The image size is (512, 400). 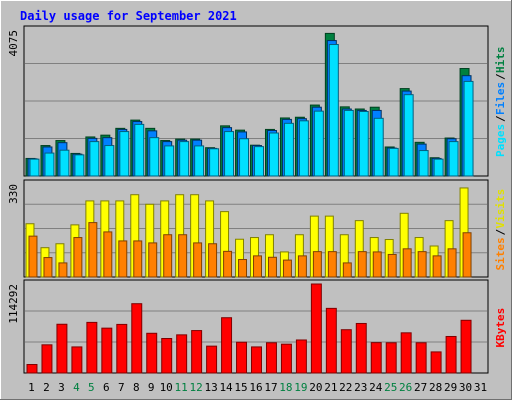 I want to click on day-label-30: 30, so click(x=465, y=387).